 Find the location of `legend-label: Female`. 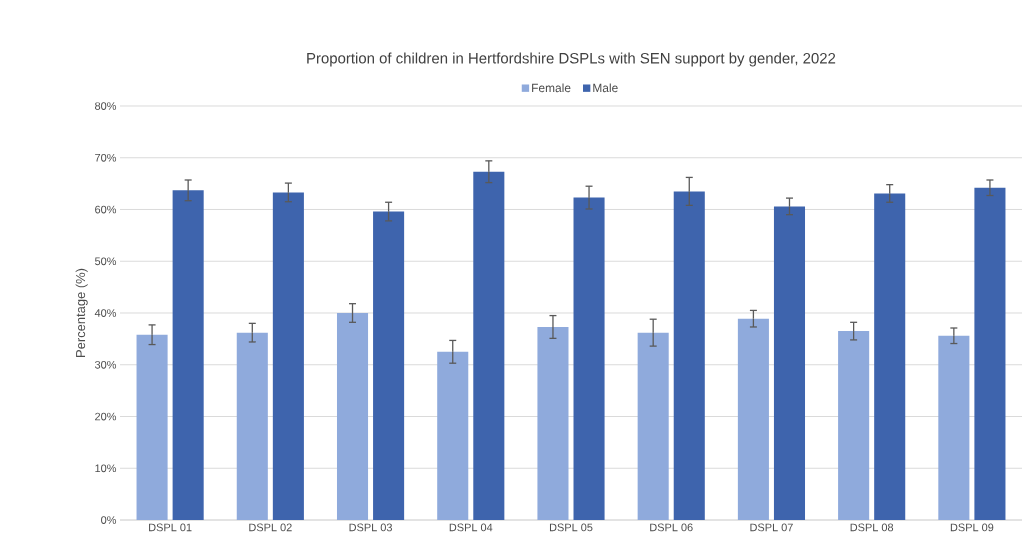

legend-label: Female is located at coordinates (551, 88).